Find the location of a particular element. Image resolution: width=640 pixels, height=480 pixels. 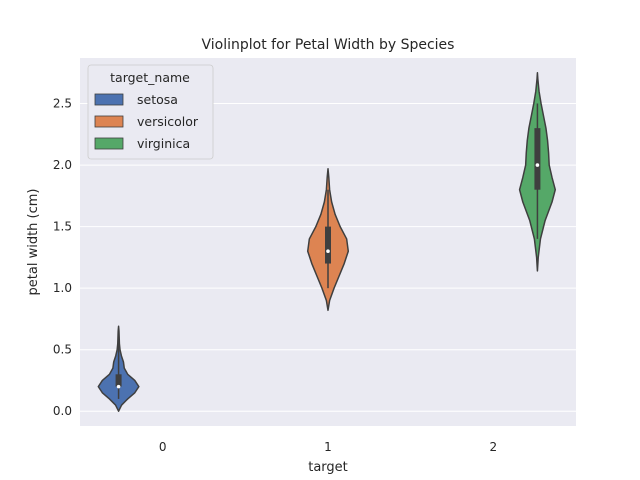

y-tick-label: 2.5 is located at coordinates (62, 104).